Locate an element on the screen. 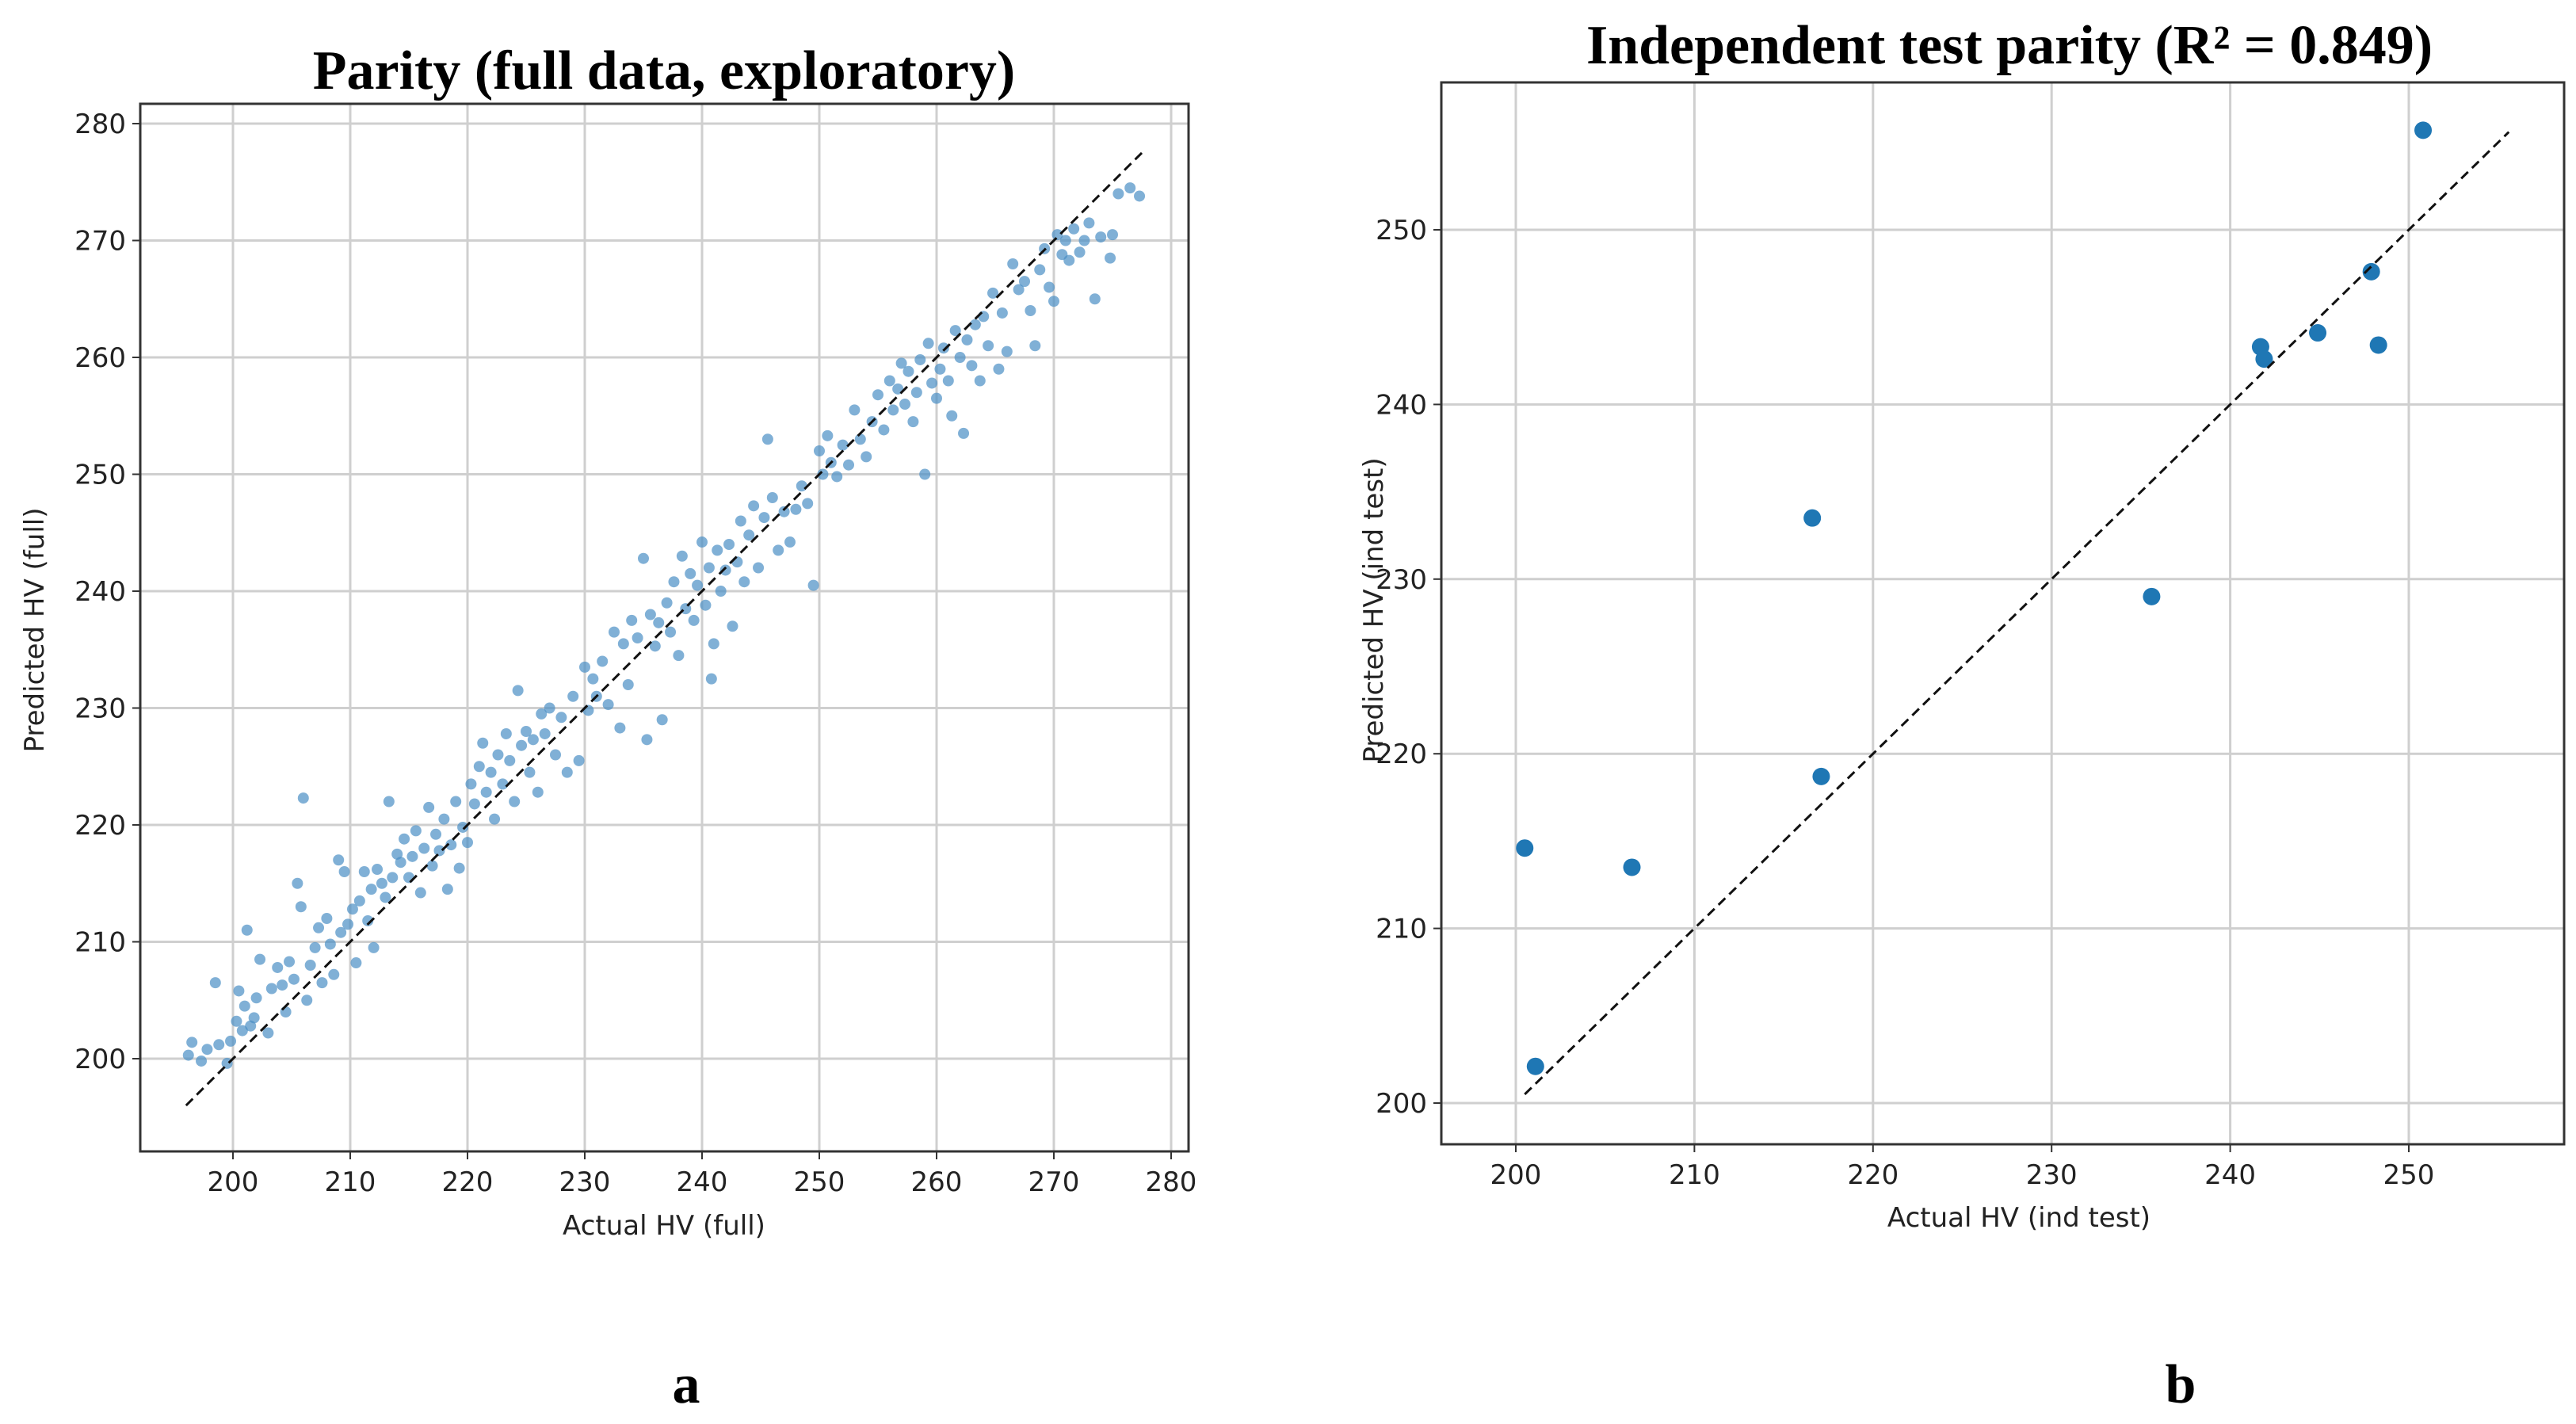  panel-a-xtick-label: 200 is located at coordinates (233, 1182).